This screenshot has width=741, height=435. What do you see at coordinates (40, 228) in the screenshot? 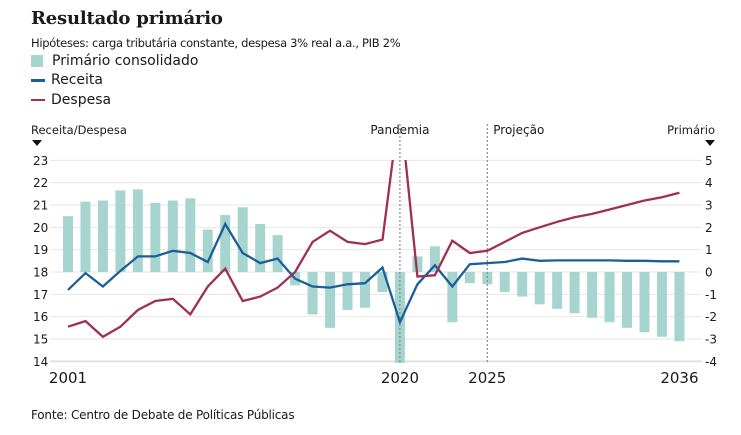
I see `left-tick-label: 20` at bounding box center [40, 228].